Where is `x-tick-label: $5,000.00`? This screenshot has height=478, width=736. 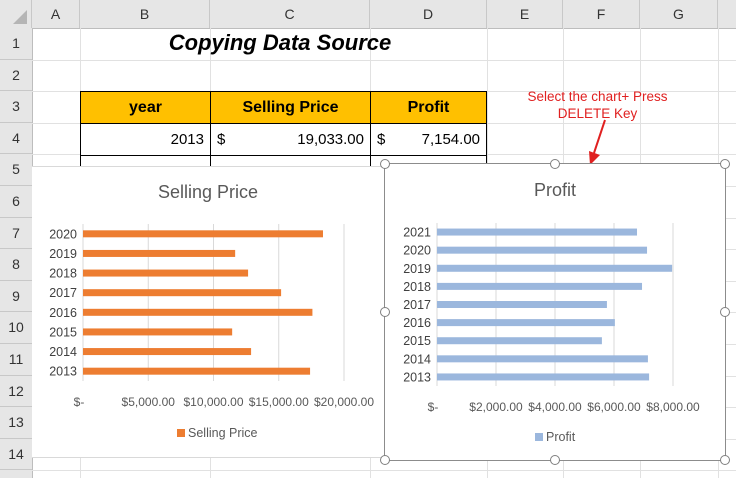 x-tick-label: $5,000.00 is located at coordinates (149, 402).